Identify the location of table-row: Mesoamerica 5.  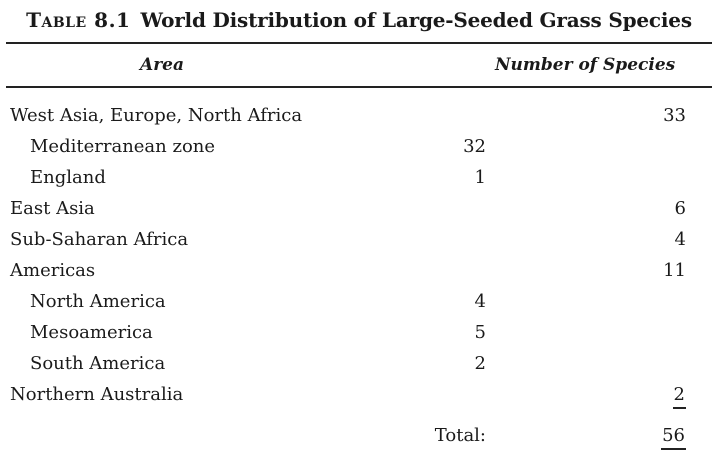
(359, 332).